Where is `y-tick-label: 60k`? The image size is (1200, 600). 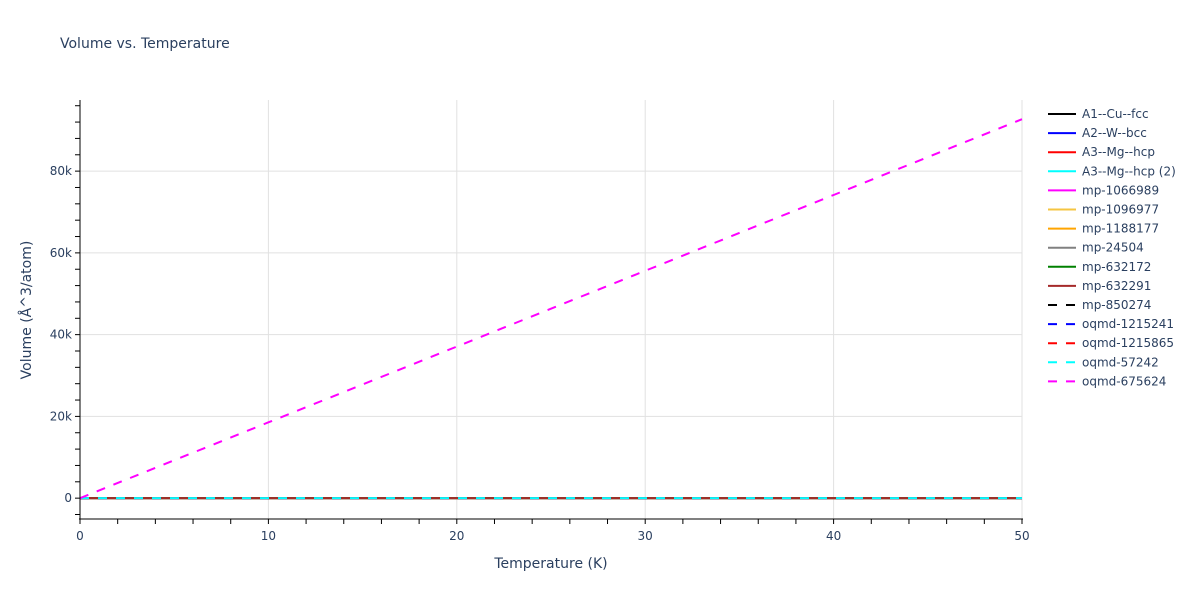 y-tick-label: 60k is located at coordinates (61, 253).